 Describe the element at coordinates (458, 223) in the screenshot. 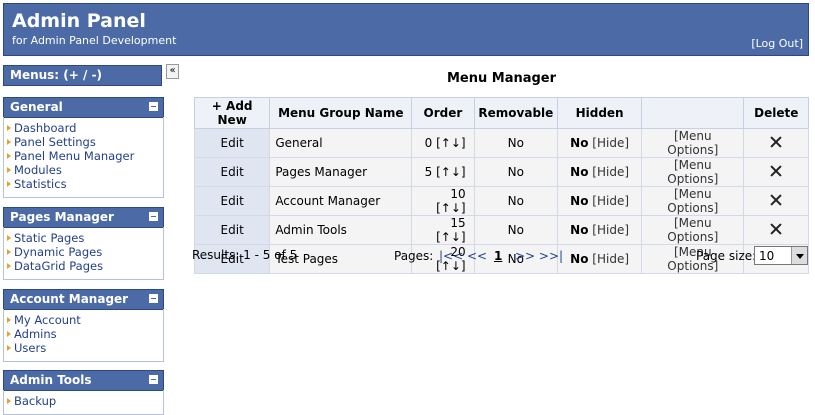

I see `order-value: 15` at that location.